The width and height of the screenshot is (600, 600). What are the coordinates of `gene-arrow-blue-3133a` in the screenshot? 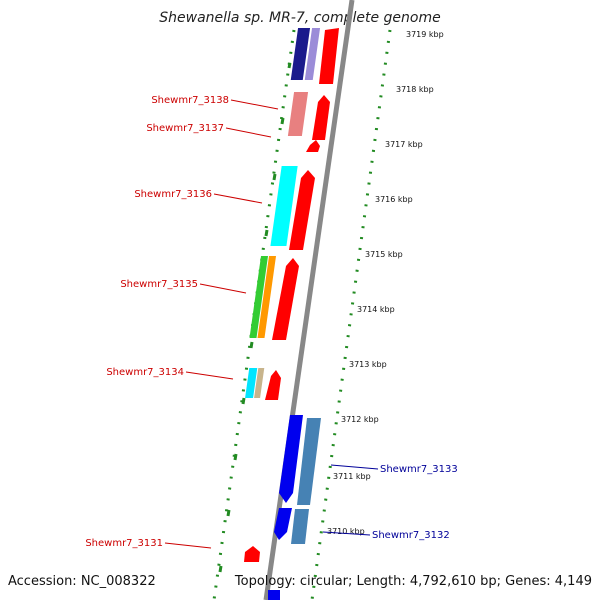 It's located at (291, 459).